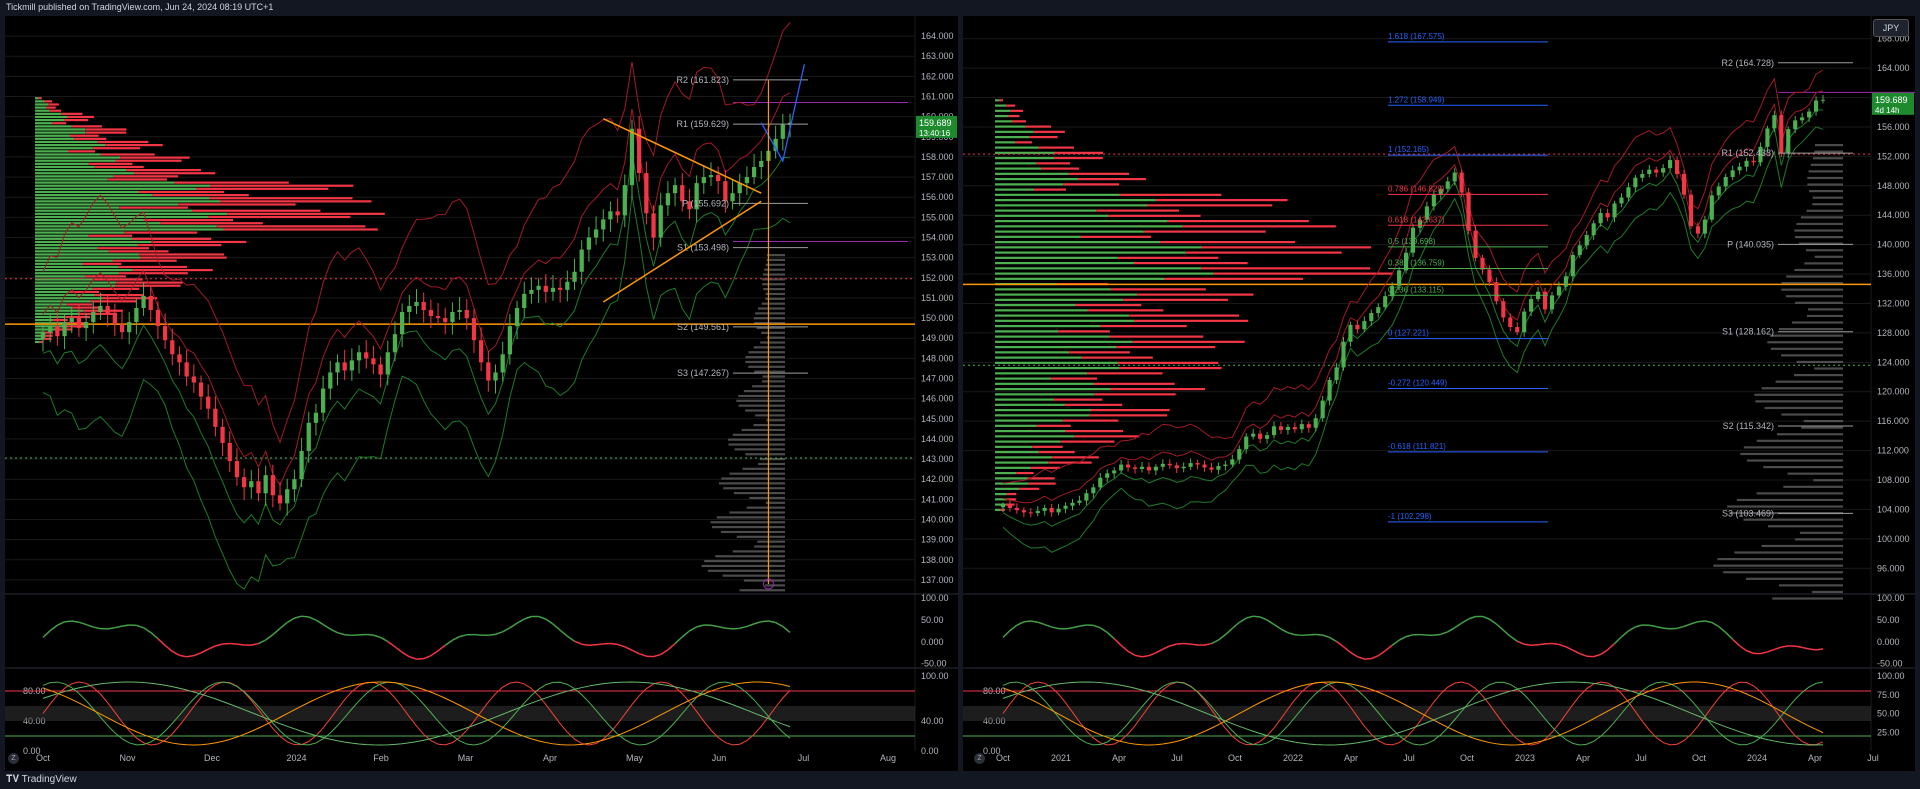  What do you see at coordinates (934, 664) in the screenshot?
I see `rsi-tick-label: -50.00` at bounding box center [934, 664].